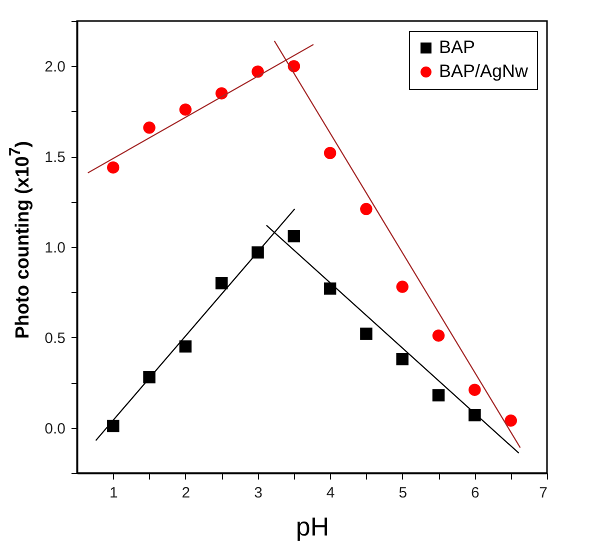 This screenshot has height=556, width=603. I want to click on y-tick-label: 0.0, so click(55, 429).